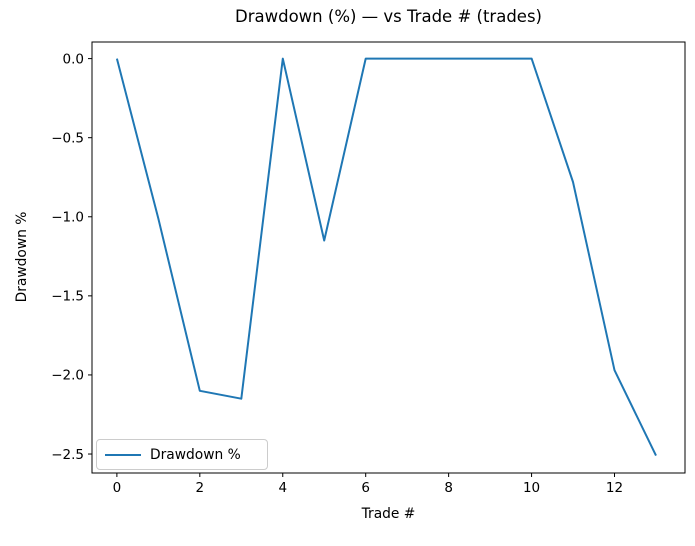  Describe the element at coordinates (67, 138) in the screenshot. I see `y-tick-label: −0.5` at that location.